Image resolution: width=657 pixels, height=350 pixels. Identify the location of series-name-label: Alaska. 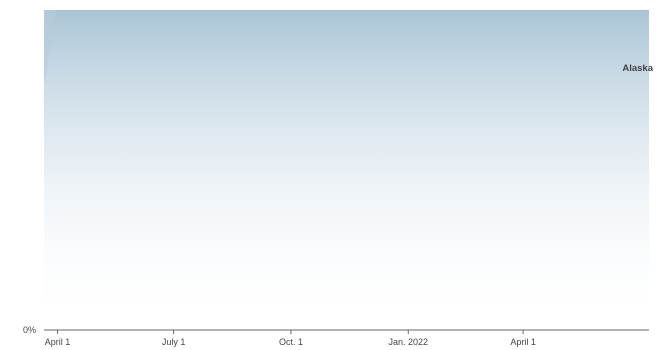
(637, 68).